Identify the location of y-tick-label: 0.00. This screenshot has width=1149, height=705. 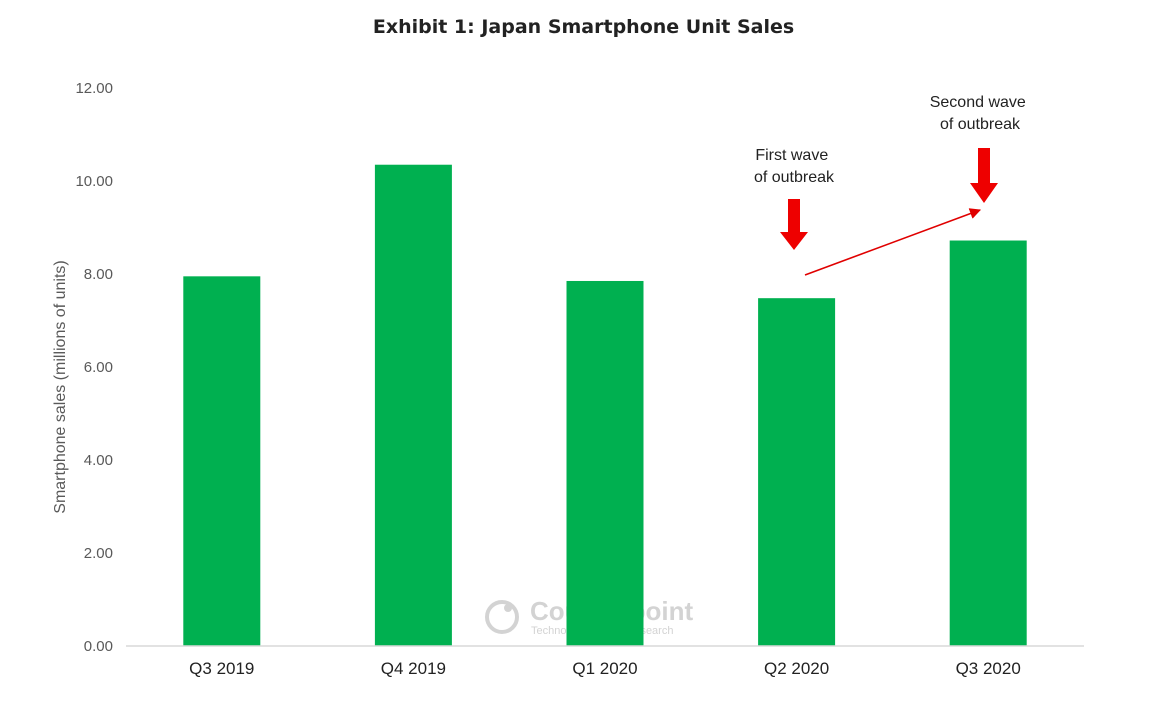
(98, 646).